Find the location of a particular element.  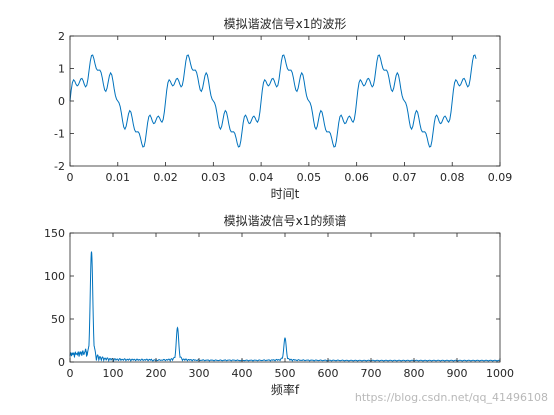

watermark-text: https://blog.csdn.net/qq_41496108 is located at coordinates (451, 397).